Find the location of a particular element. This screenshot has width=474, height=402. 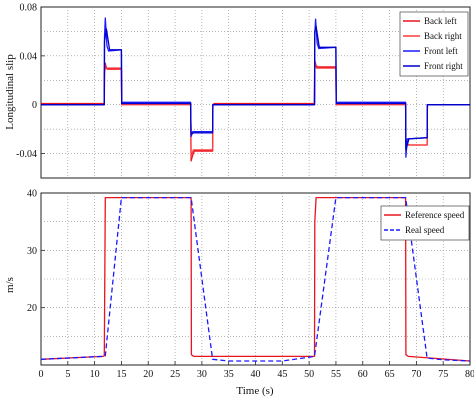

x-tick-label: 55 is located at coordinates (336, 374).